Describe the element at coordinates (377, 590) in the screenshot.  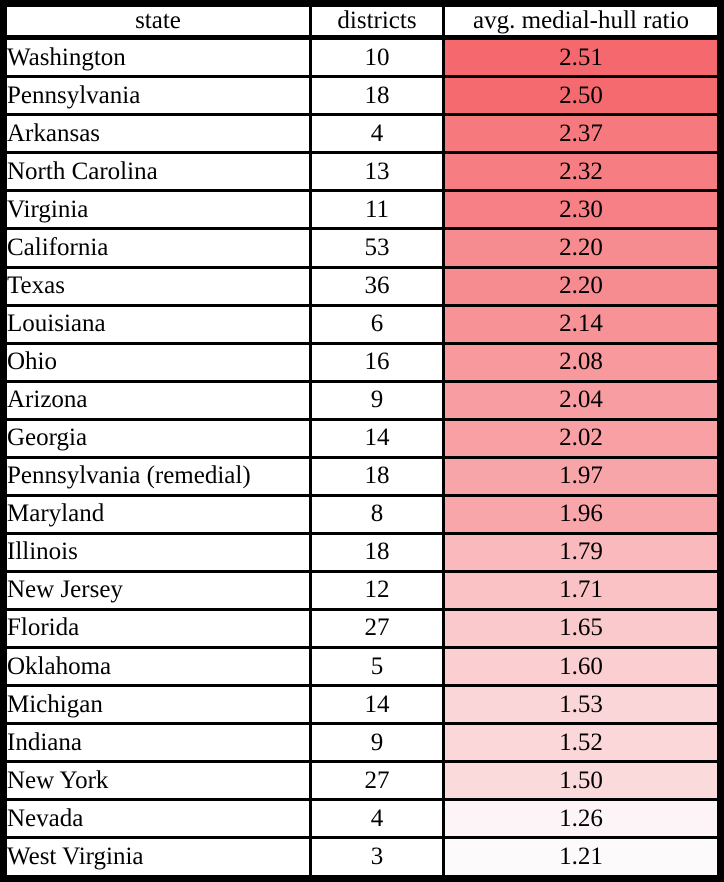
I see `districts-cell: 12` at that location.